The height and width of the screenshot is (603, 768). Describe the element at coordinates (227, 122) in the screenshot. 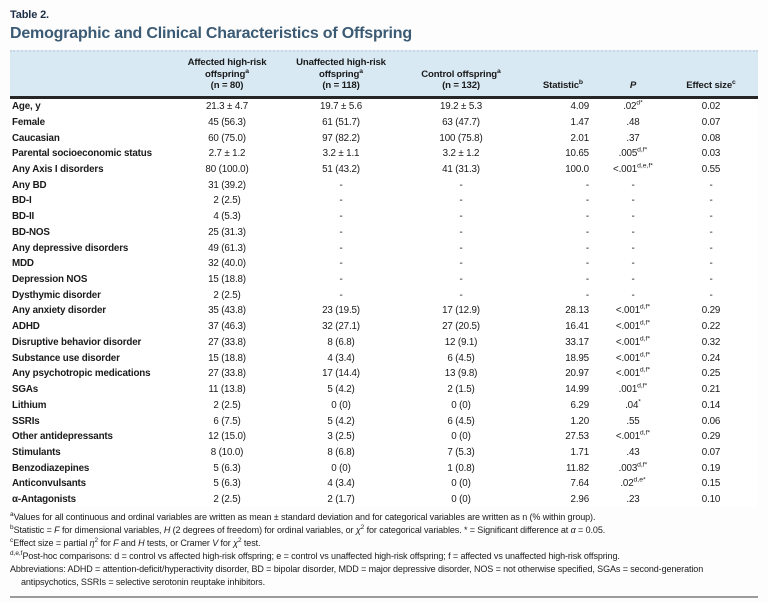

I see `cell-affected: 45 (56.3)` at that location.